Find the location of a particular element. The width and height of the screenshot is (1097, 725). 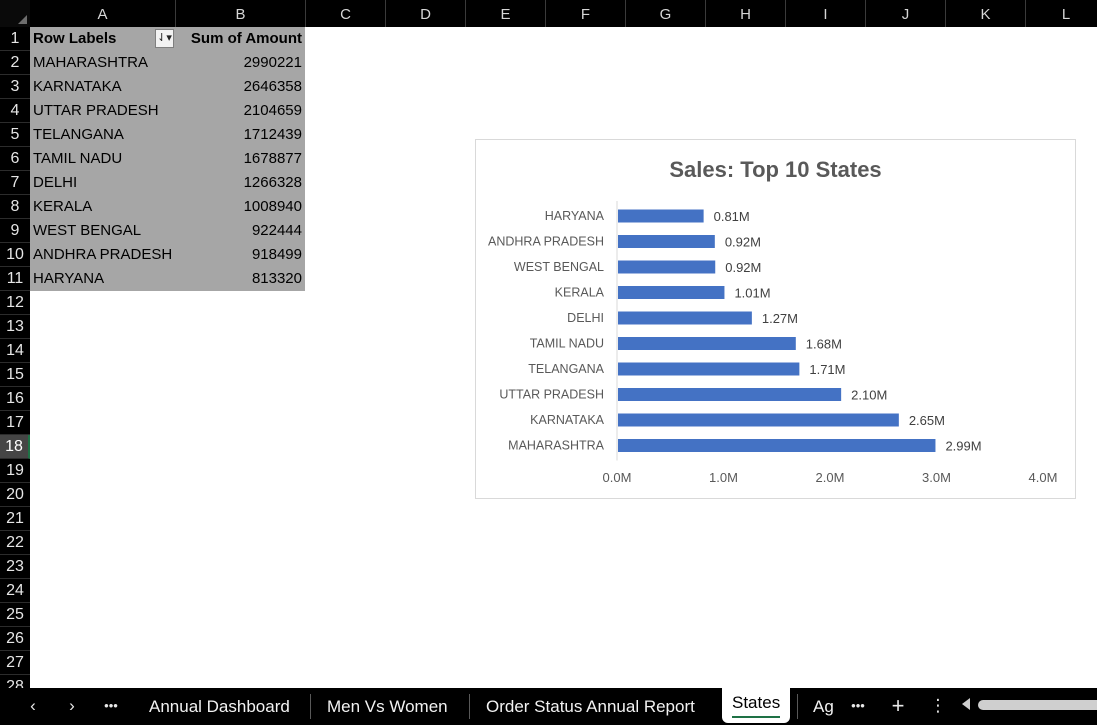

chevron-right-icon: › is located at coordinates (72, 705).